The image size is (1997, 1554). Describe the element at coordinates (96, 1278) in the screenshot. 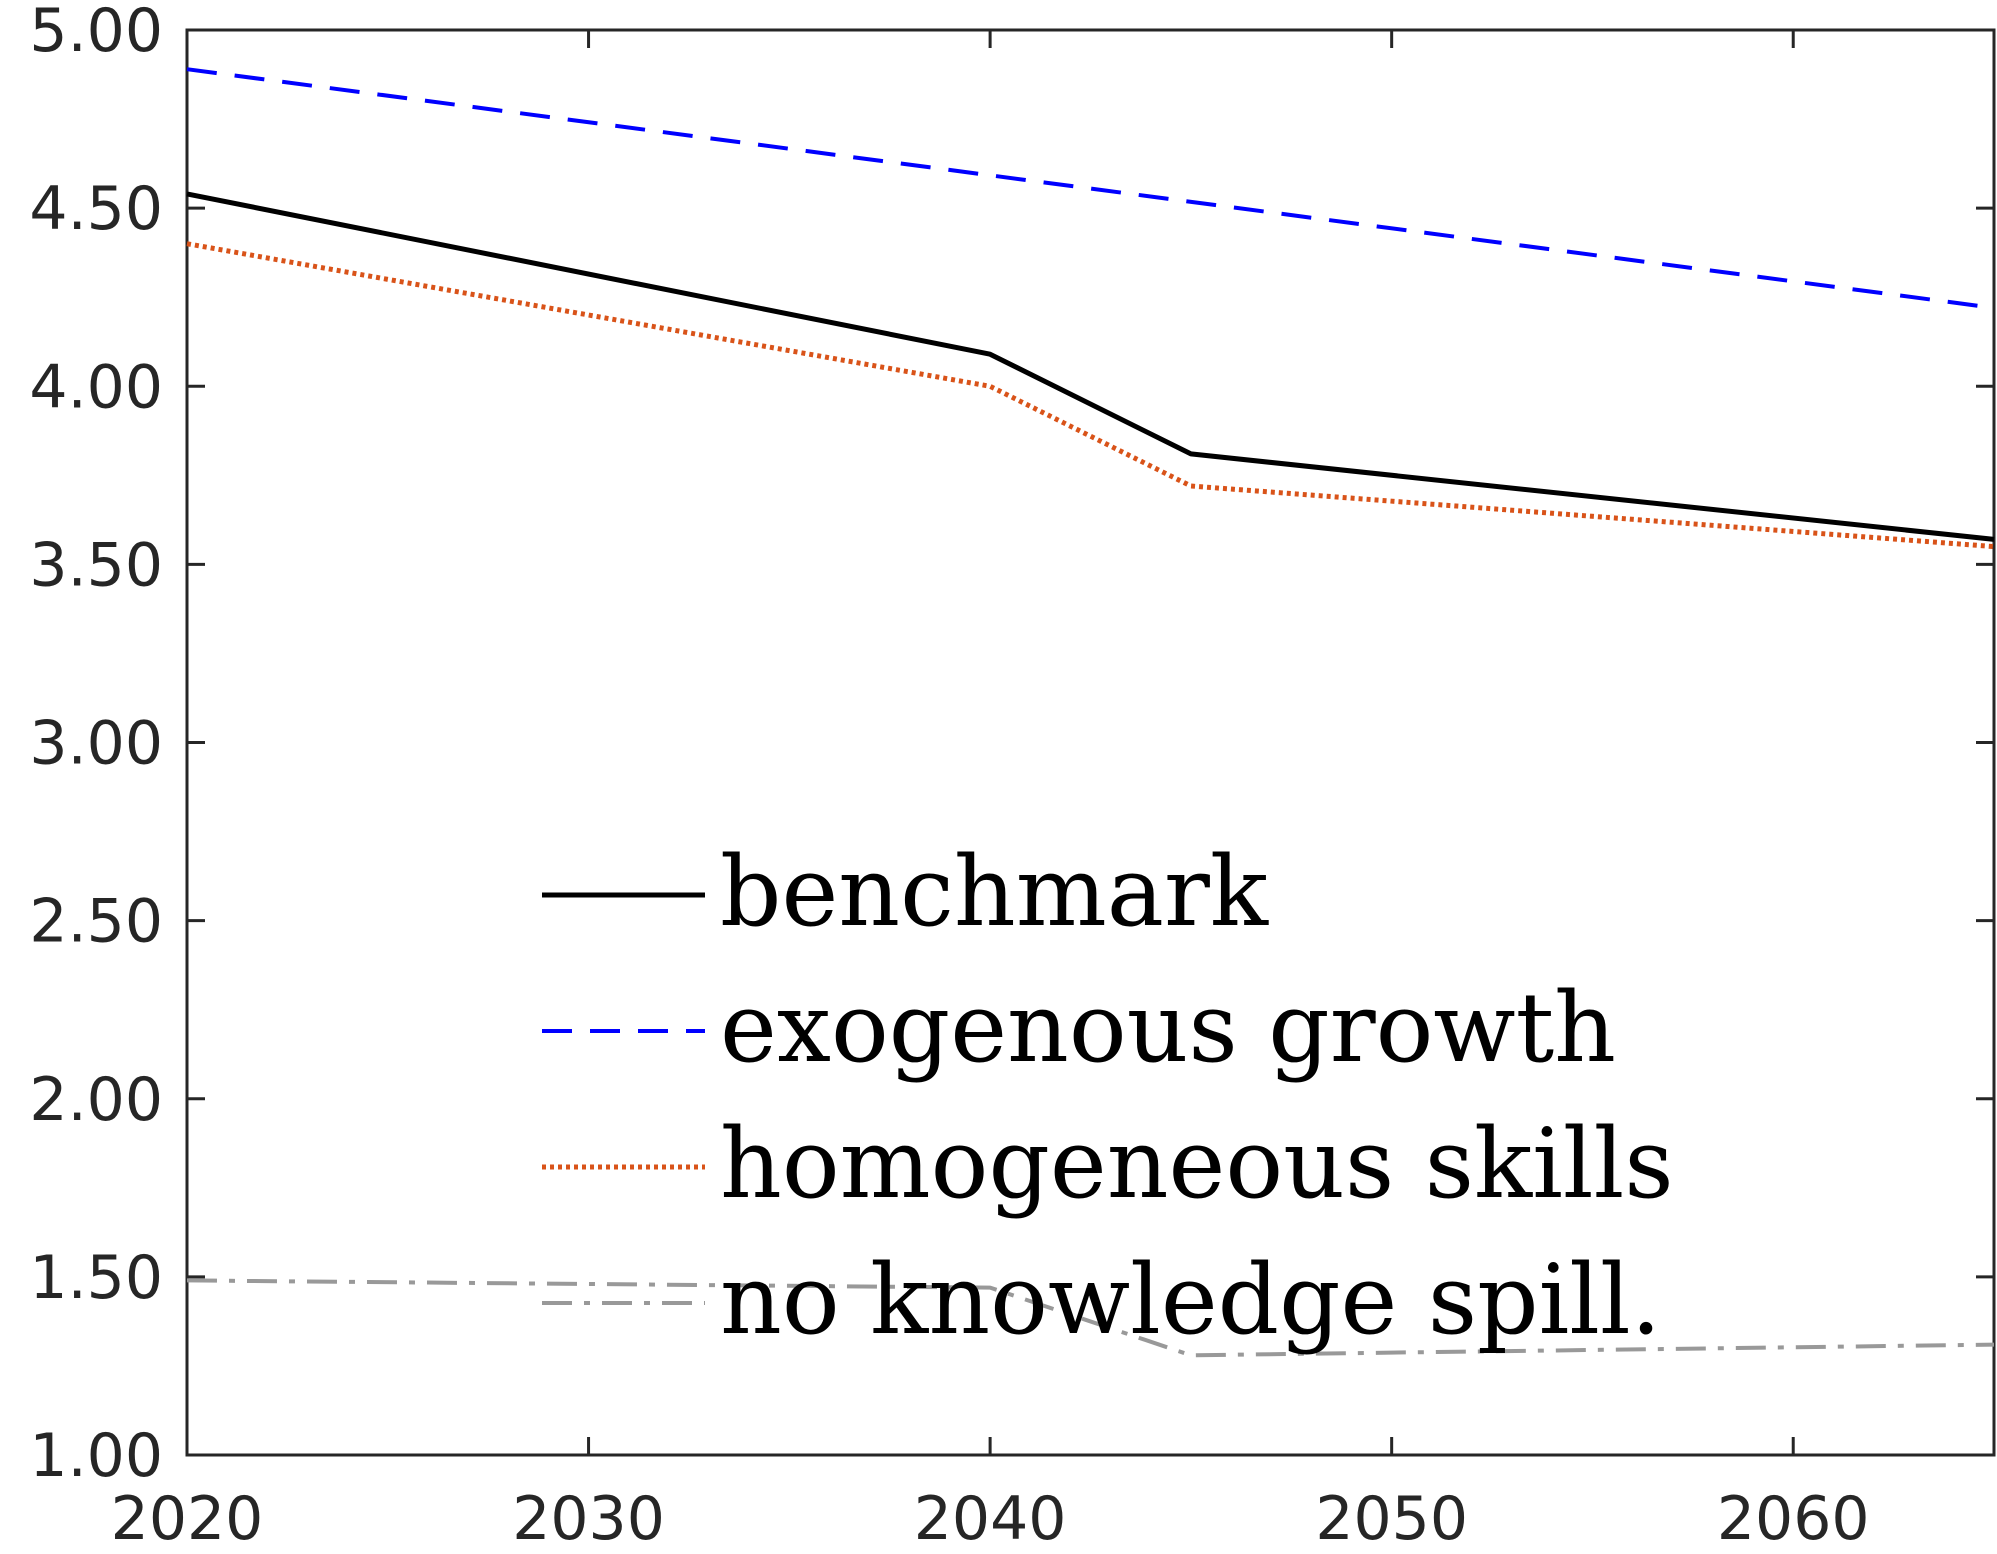

I see `y-tick-label: 1.50` at that location.